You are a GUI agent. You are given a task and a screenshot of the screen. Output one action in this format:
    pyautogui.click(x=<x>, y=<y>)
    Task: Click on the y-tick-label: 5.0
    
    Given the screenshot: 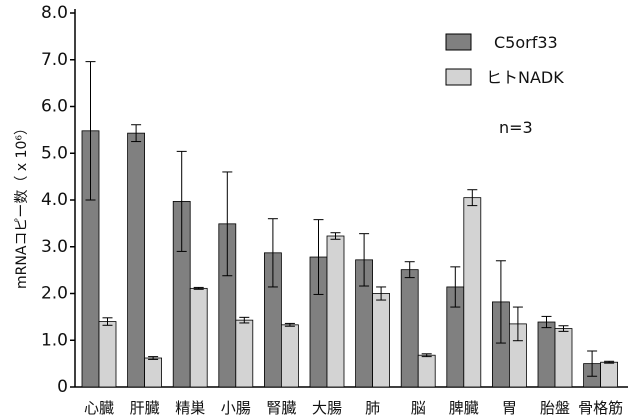 What is the action you would take?
    pyautogui.click(x=54, y=153)
    